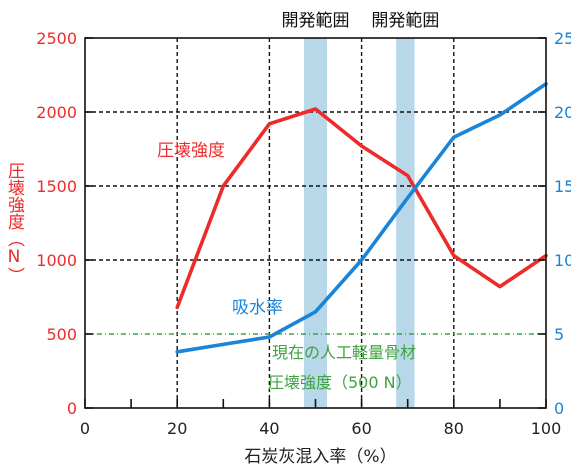  What do you see at coordinates (257, 308) in the screenshot?
I see `series-label-water-absorption: 吸水率` at bounding box center [257, 308].